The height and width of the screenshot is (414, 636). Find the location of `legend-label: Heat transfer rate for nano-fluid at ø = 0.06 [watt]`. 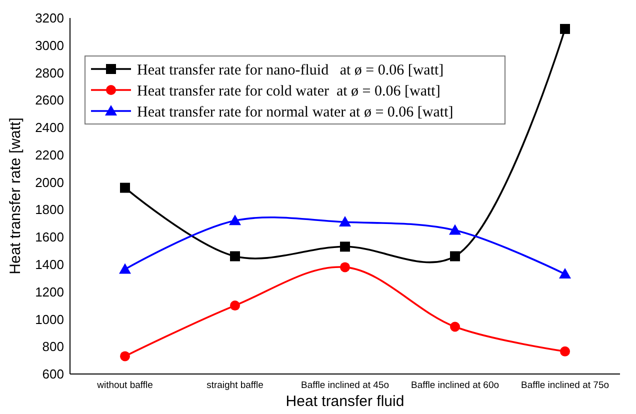

legend-label: Heat transfer rate for nano-fluid at ø = 0.06 [watt] is located at coordinates (290, 70).